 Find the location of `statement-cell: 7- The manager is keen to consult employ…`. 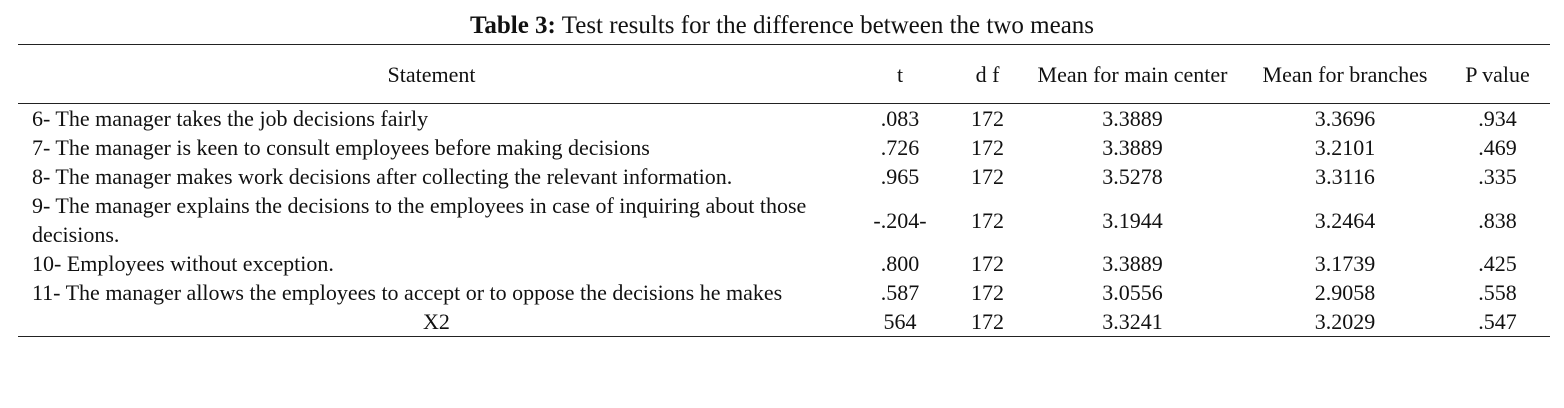

statement-cell: 7- The manager is keen to consult employ… is located at coordinates (341, 147).